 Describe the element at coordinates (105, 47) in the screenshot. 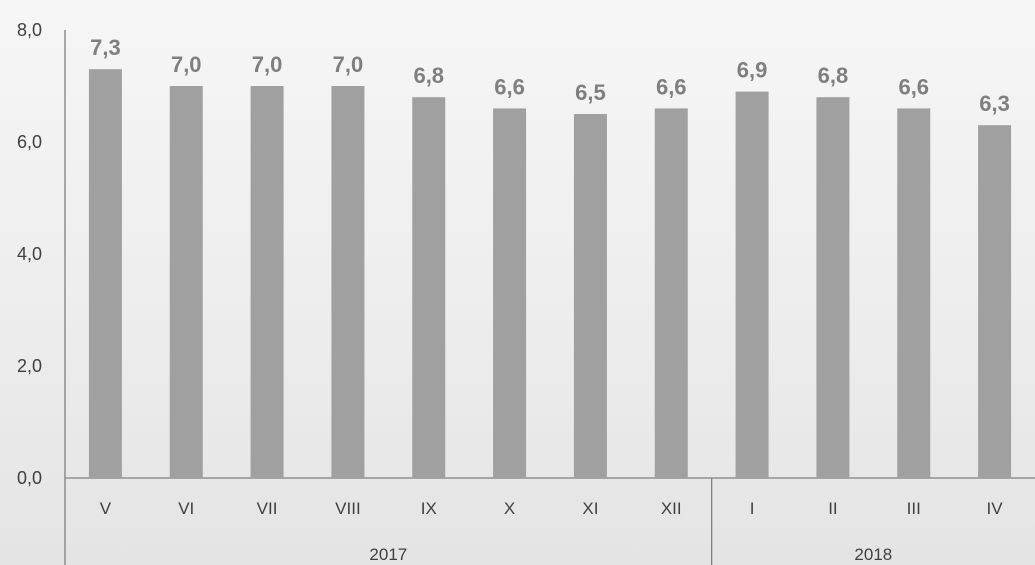

I see `data-label: 7,3` at that location.